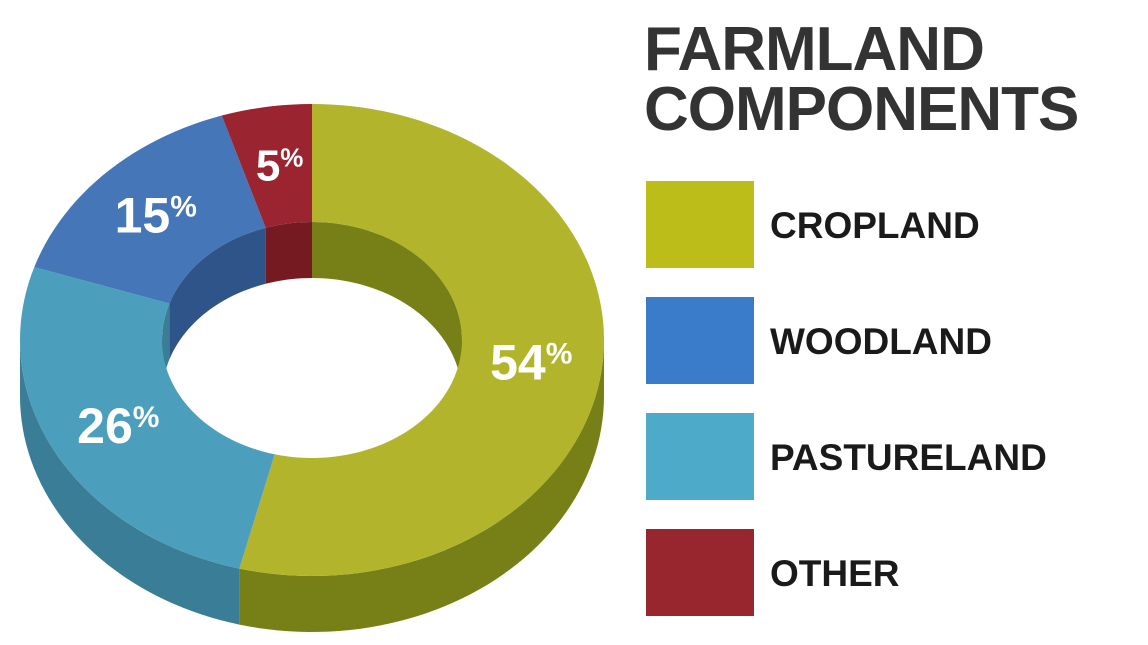 The width and height of the screenshot is (1148, 645). I want to click on chart-title-line-2: COMPONENTS, so click(861, 109).